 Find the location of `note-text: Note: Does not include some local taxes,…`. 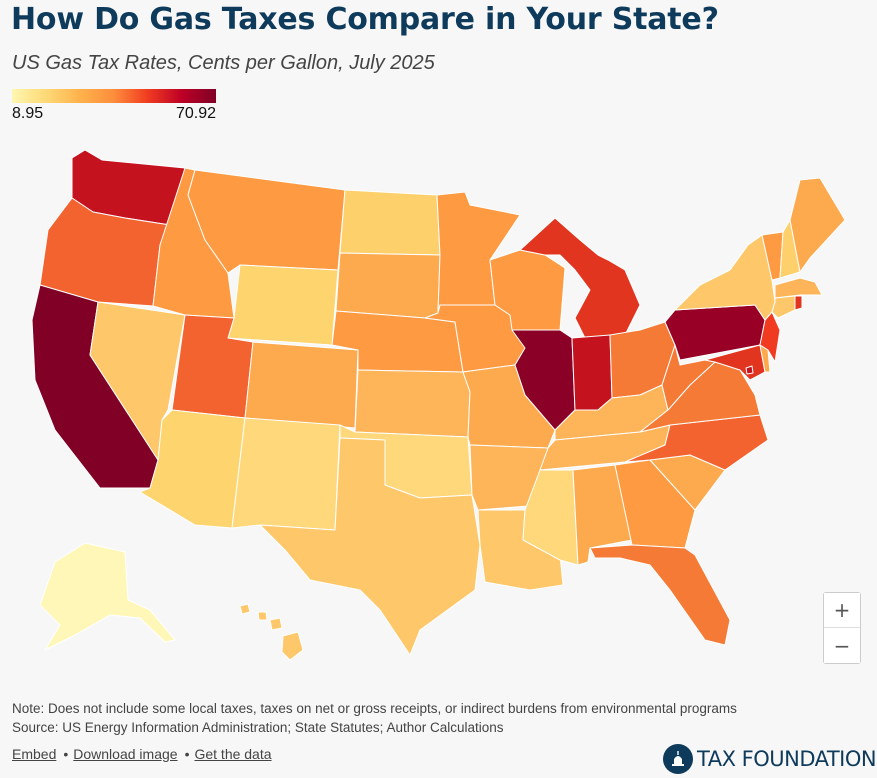

note-text: Note: Does not include some local taxes,… is located at coordinates (374, 708).